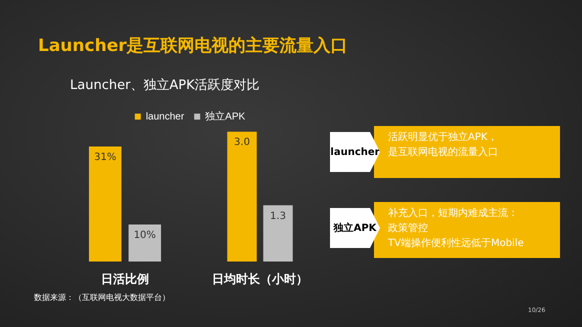 Image resolution: width=582 pixels, height=327 pixels. Describe the element at coordinates (242, 142) in the screenshot. I see `data-label: 3.0` at that location.